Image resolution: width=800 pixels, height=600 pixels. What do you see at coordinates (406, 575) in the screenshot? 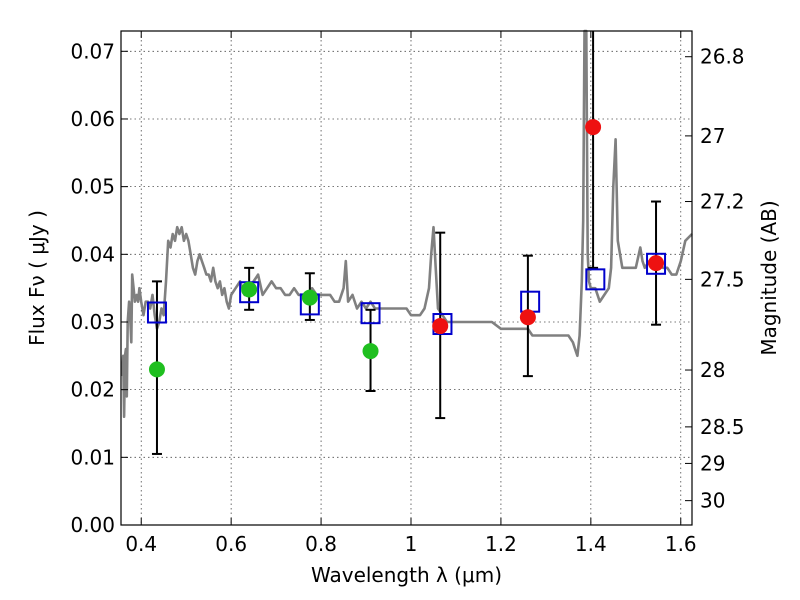
I see `x-axis-label: Wavelength λ (μm)` at bounding box center [406, 575].